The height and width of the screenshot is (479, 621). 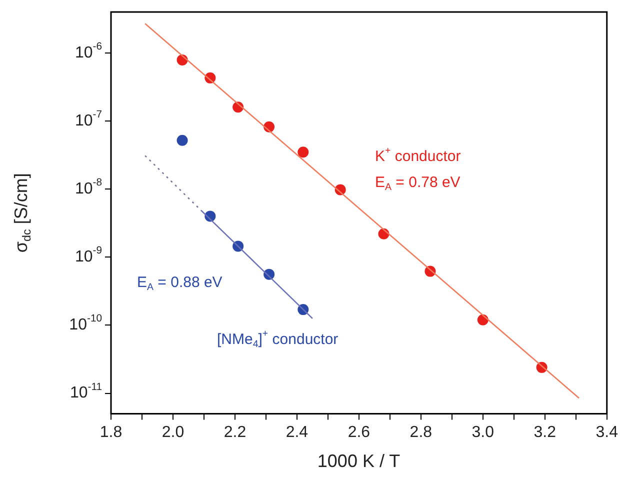 What do you see at coordinates (483, 432) in the screenshot?
I see `x-tick-label: 3.0` at bounding box center [483, 432].